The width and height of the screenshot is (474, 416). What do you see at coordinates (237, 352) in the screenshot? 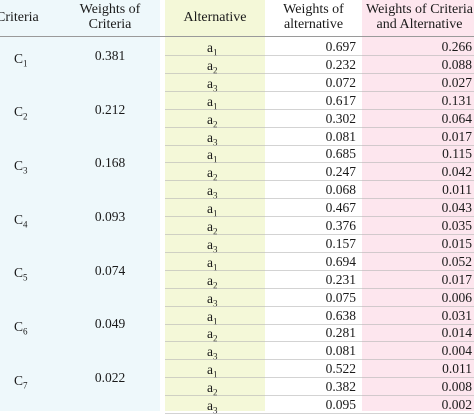
I see `table-row: a3 0.081 0.004` at bounding box center [237, 352].